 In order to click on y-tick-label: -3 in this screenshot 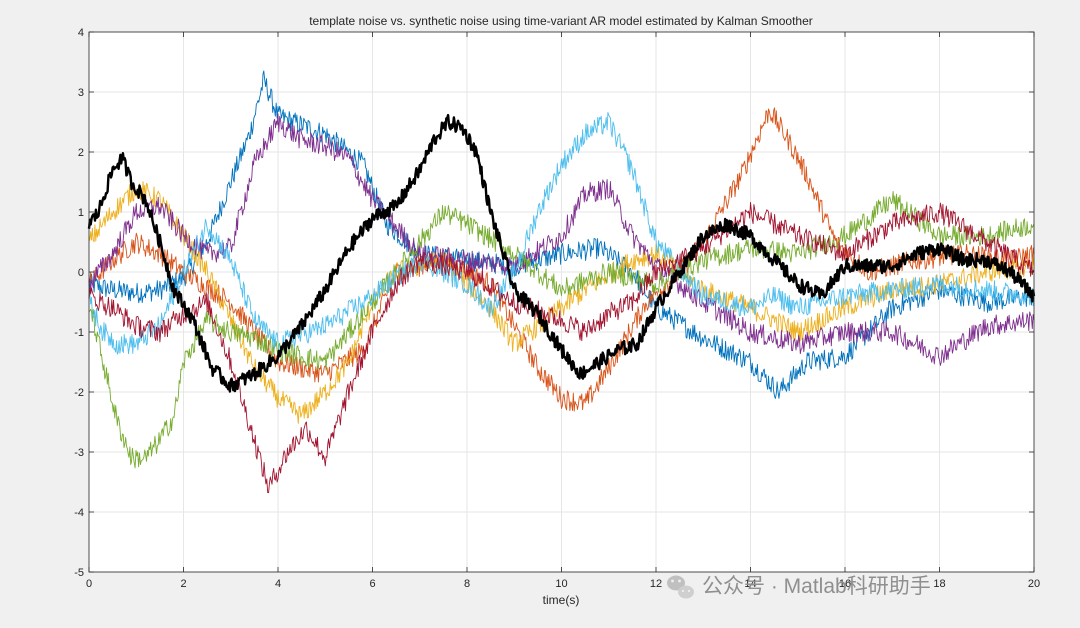, I will do `click(79, 453)`.